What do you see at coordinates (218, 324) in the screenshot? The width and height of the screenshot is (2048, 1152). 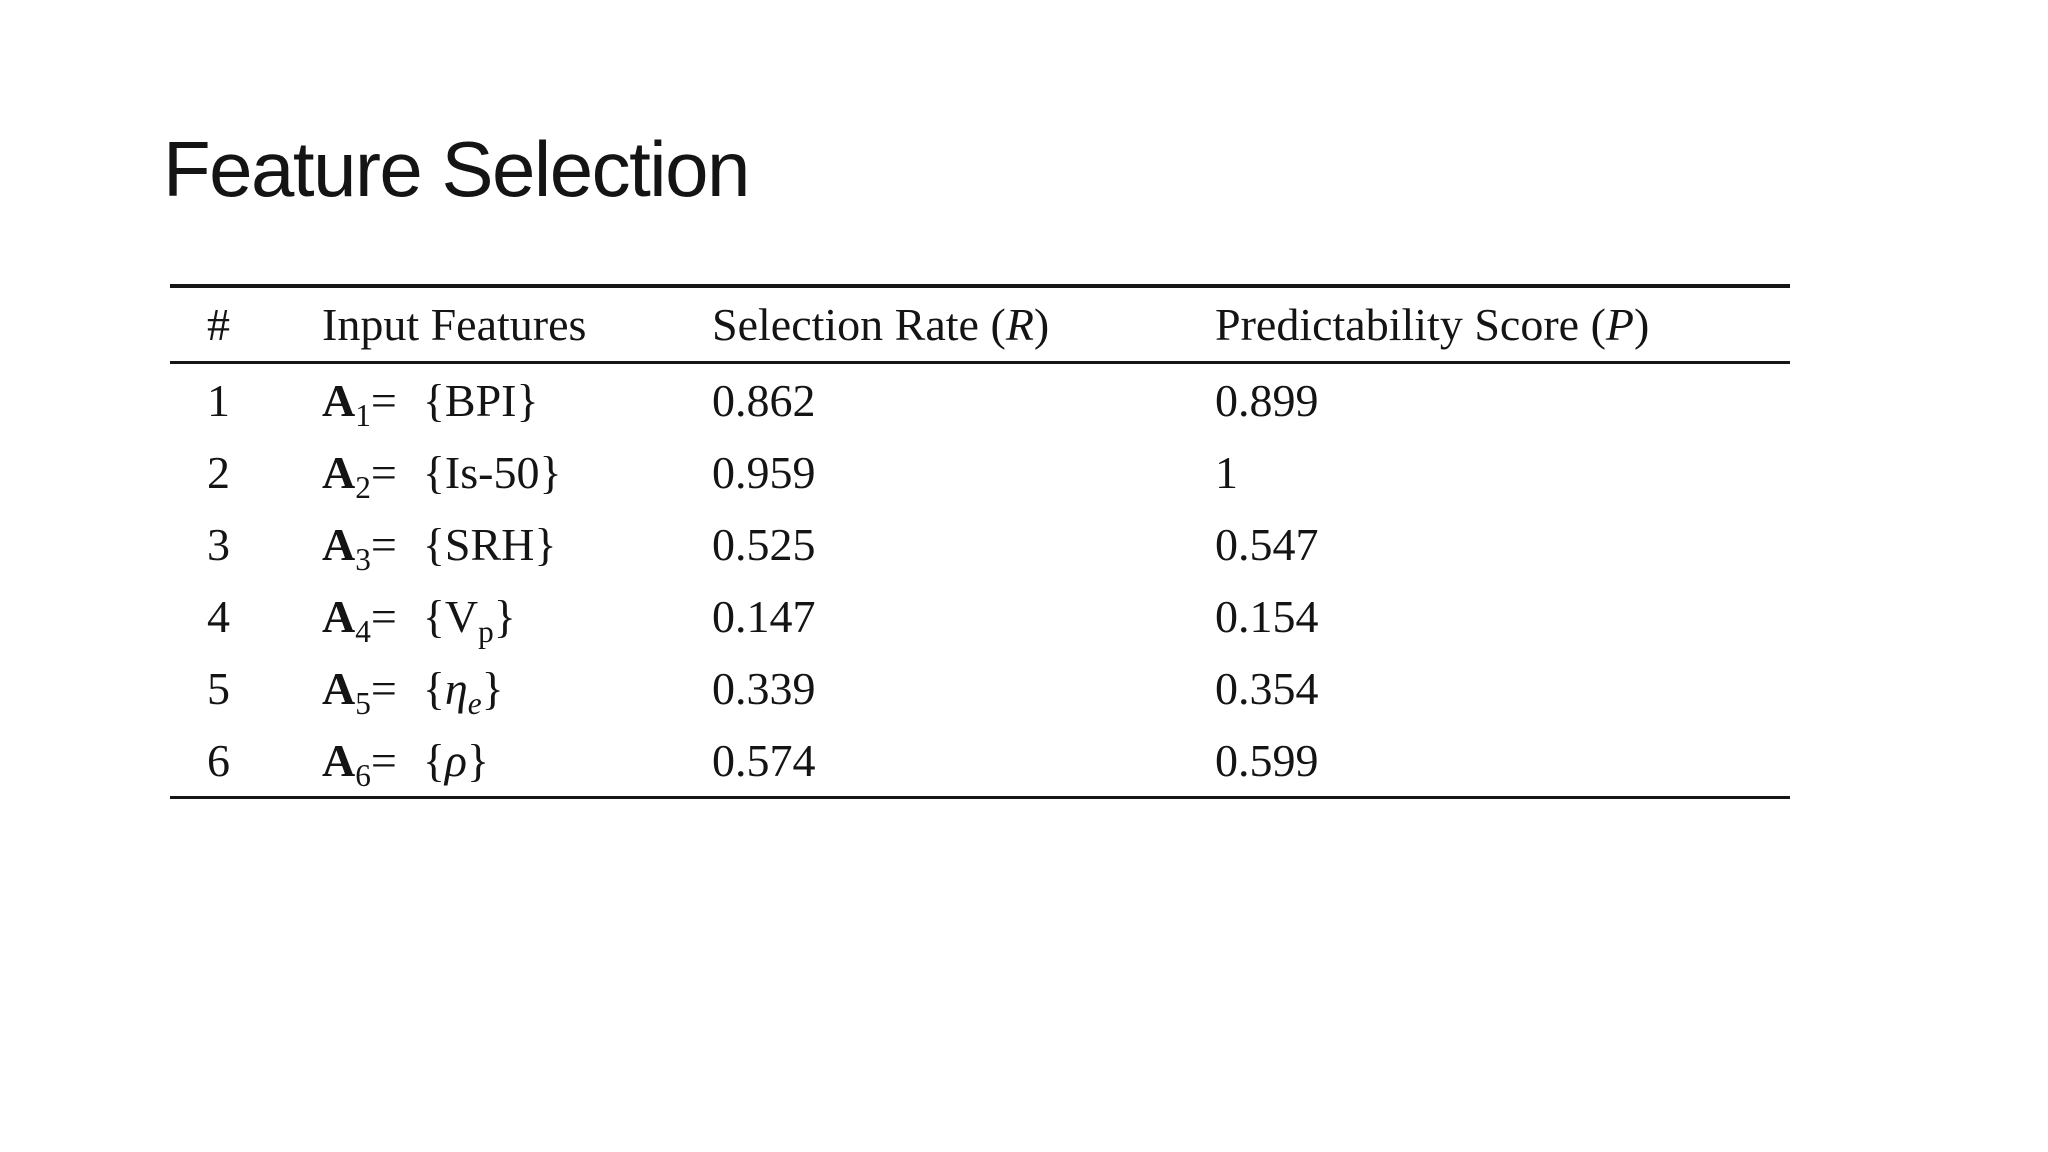 I see `column-header-label: #` at bounding box center [218, 324].